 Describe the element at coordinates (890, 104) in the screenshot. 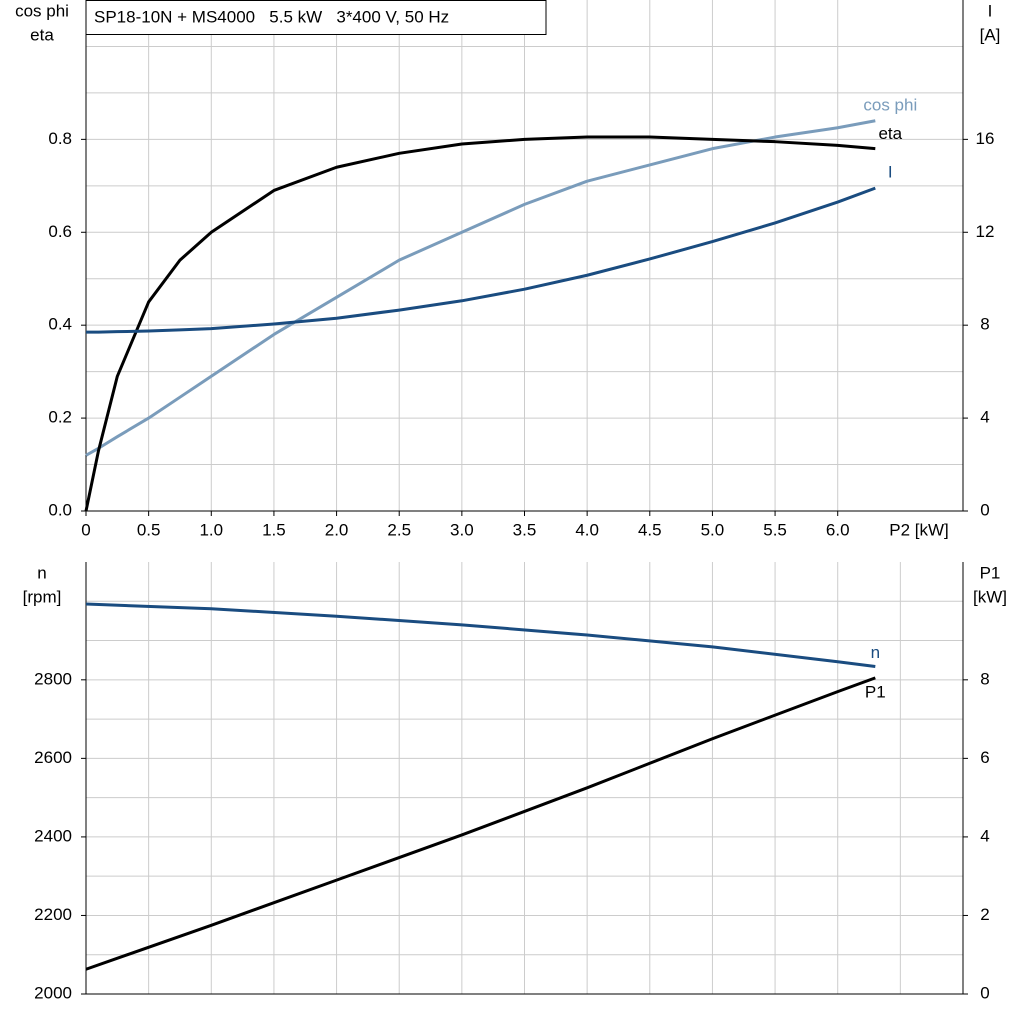

I see `series-label: cos phi` at that location.